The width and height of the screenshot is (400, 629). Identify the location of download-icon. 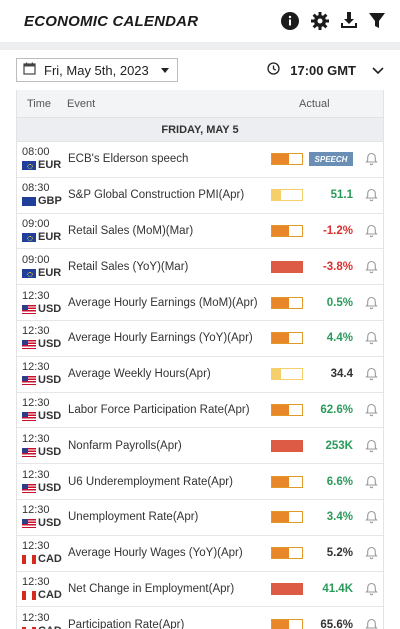
(349, 21).